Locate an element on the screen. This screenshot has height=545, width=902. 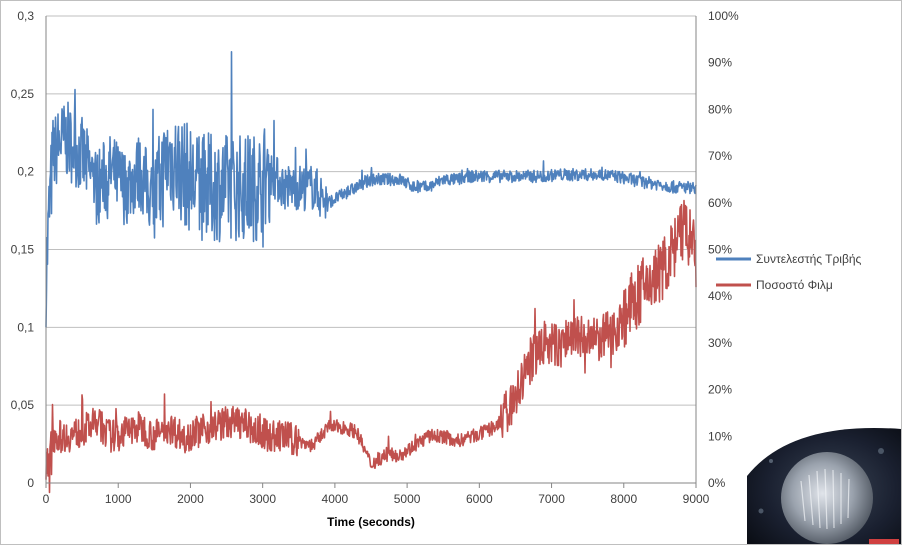
y-right-tick-label: 90% is located at coordinates (720, 63).